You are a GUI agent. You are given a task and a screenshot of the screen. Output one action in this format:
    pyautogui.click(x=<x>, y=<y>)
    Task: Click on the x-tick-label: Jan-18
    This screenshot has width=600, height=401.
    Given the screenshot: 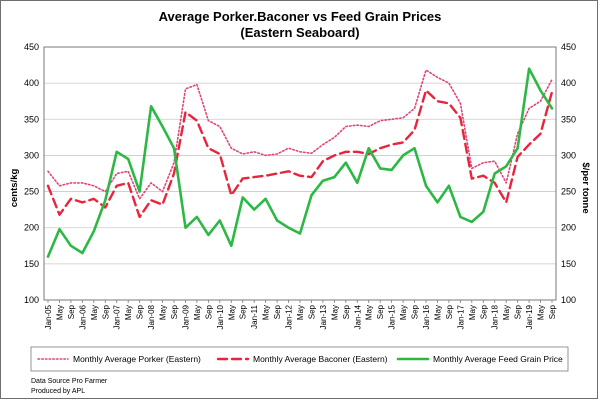 What is the action you would take?
    pyautogui.click(x=495, y=316)
    